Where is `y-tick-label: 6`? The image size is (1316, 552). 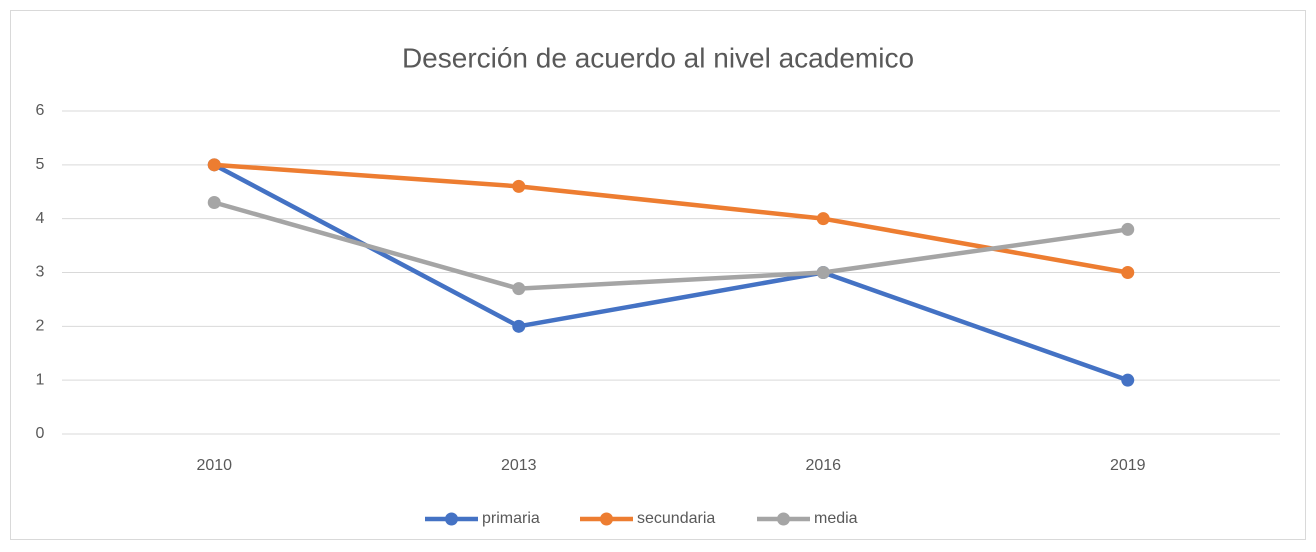
y-tick-label: 6 is located at coordinates (40, 110).